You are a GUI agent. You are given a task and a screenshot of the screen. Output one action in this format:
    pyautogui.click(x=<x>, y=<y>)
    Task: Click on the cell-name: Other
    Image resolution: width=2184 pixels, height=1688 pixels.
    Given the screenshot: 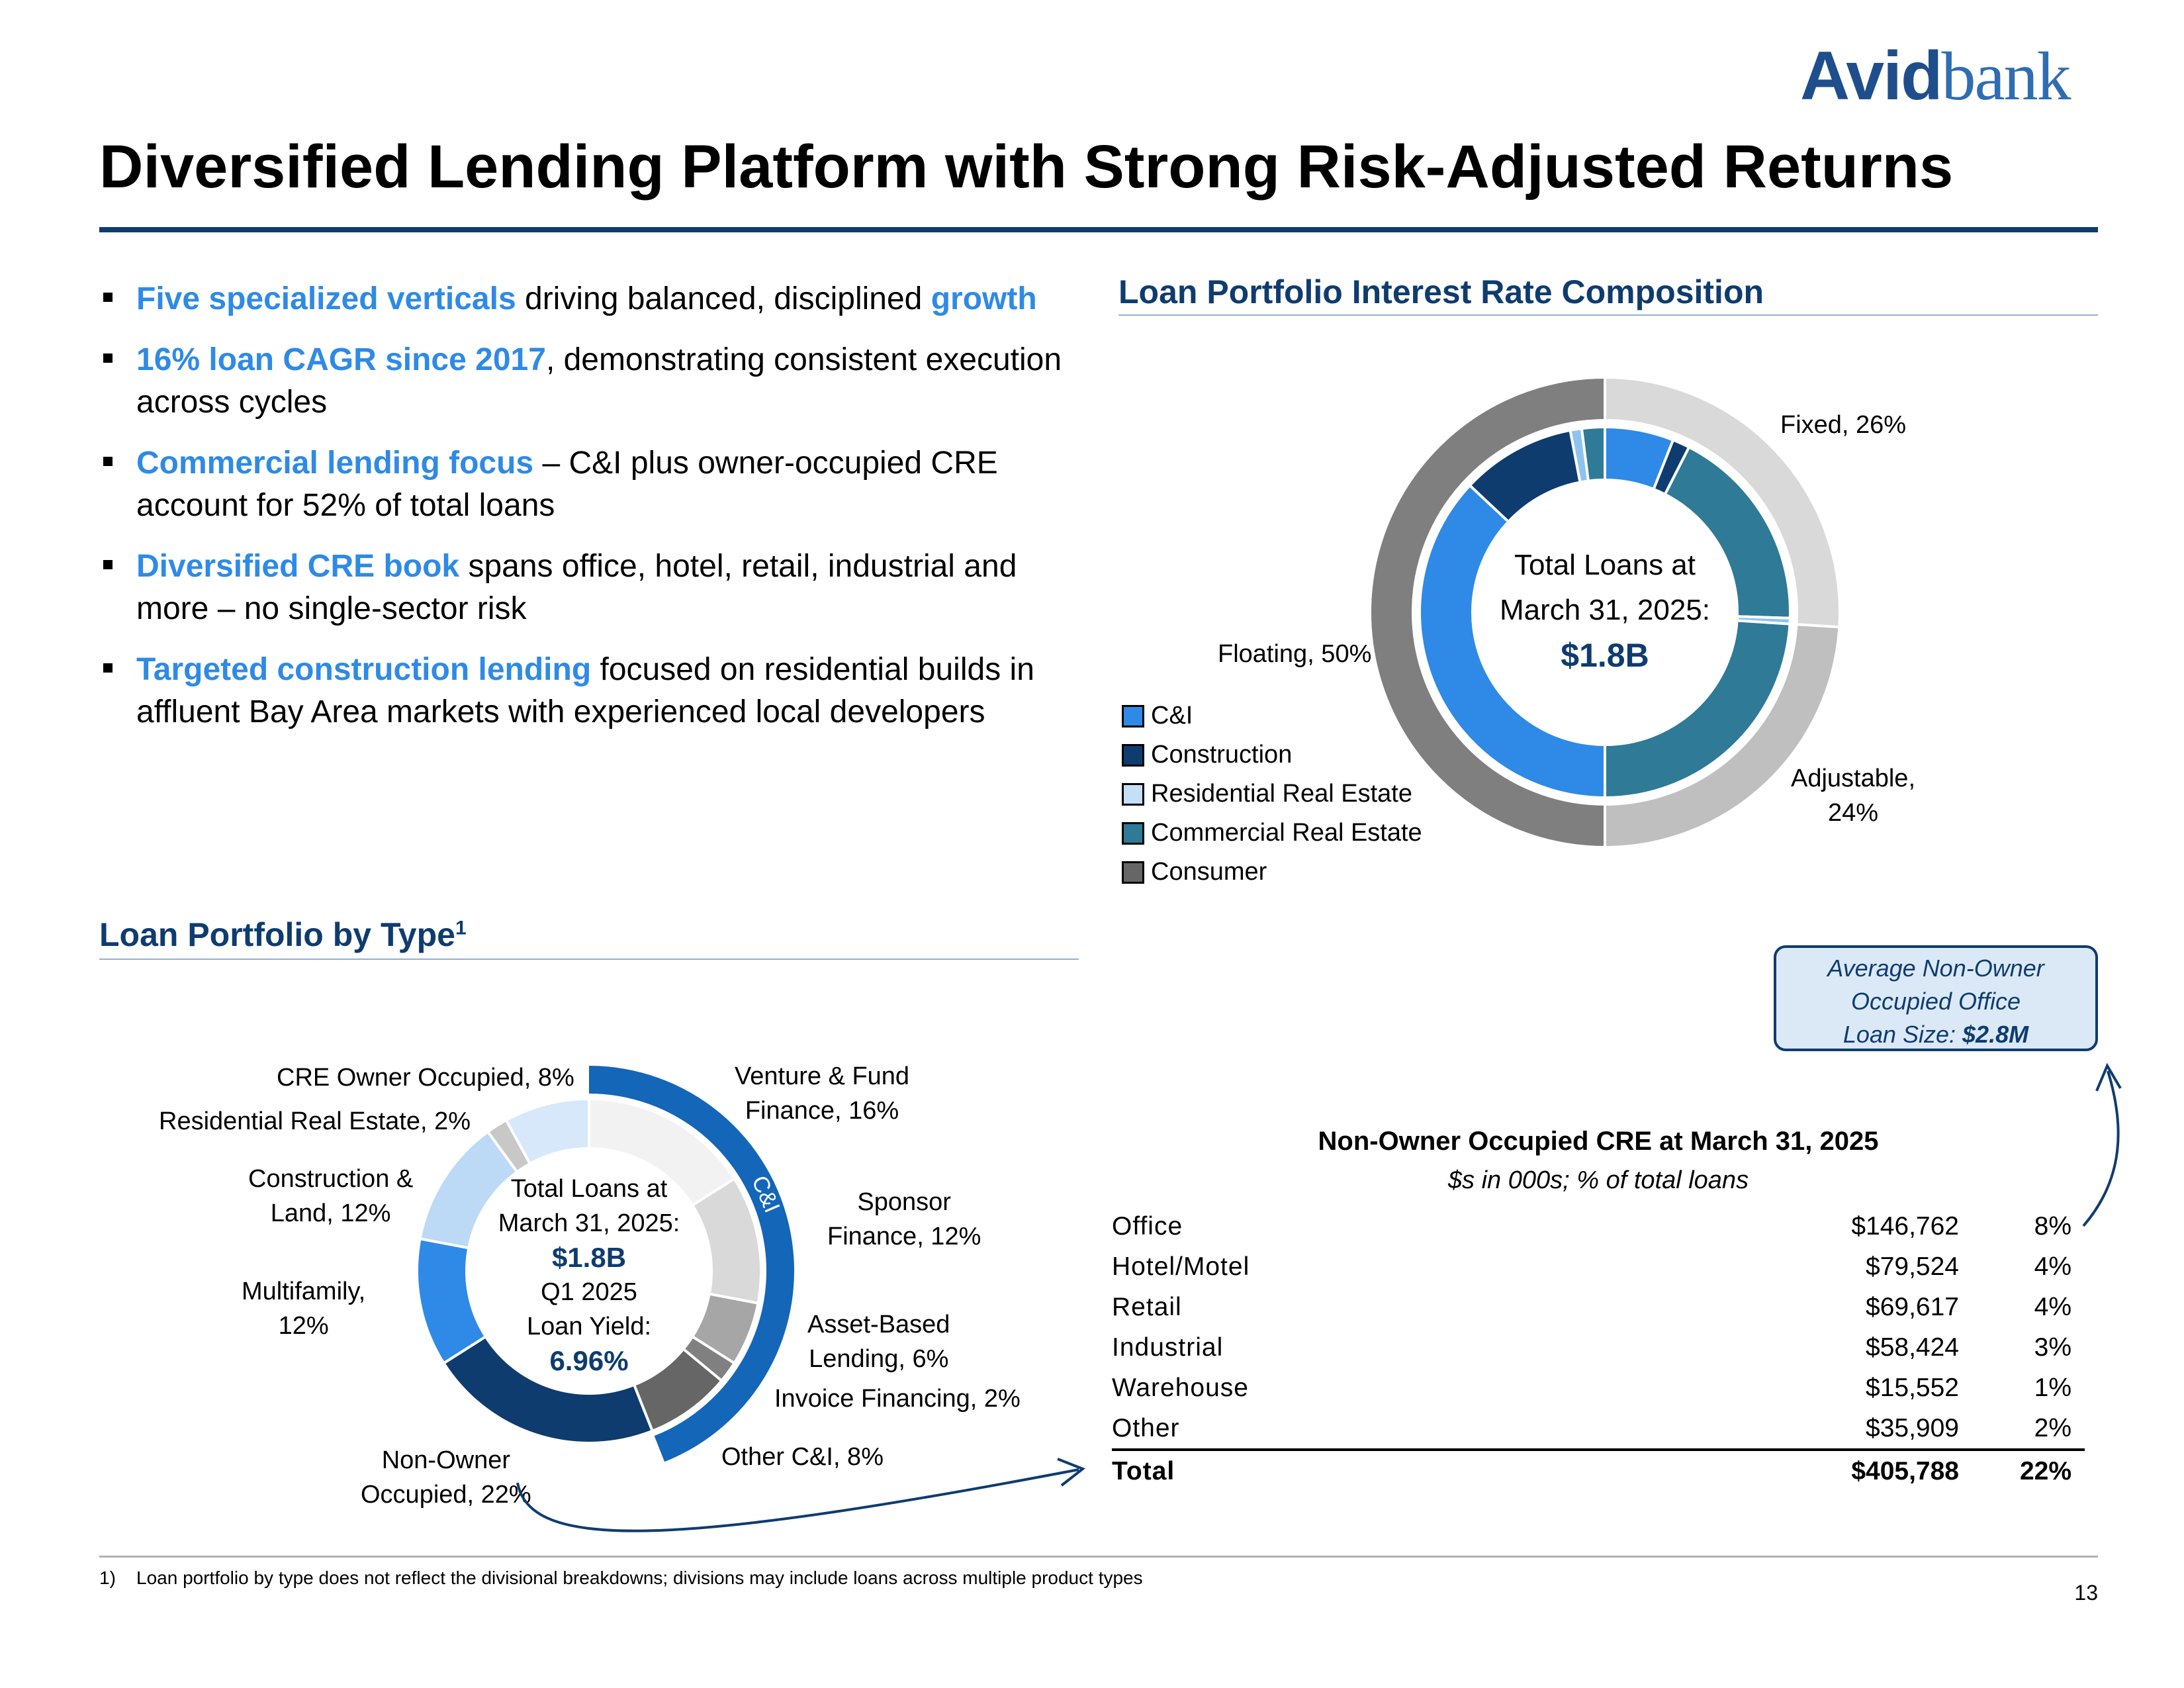 What is the action you would take?
    pyautogui.click(x=1146, y=1427)
    